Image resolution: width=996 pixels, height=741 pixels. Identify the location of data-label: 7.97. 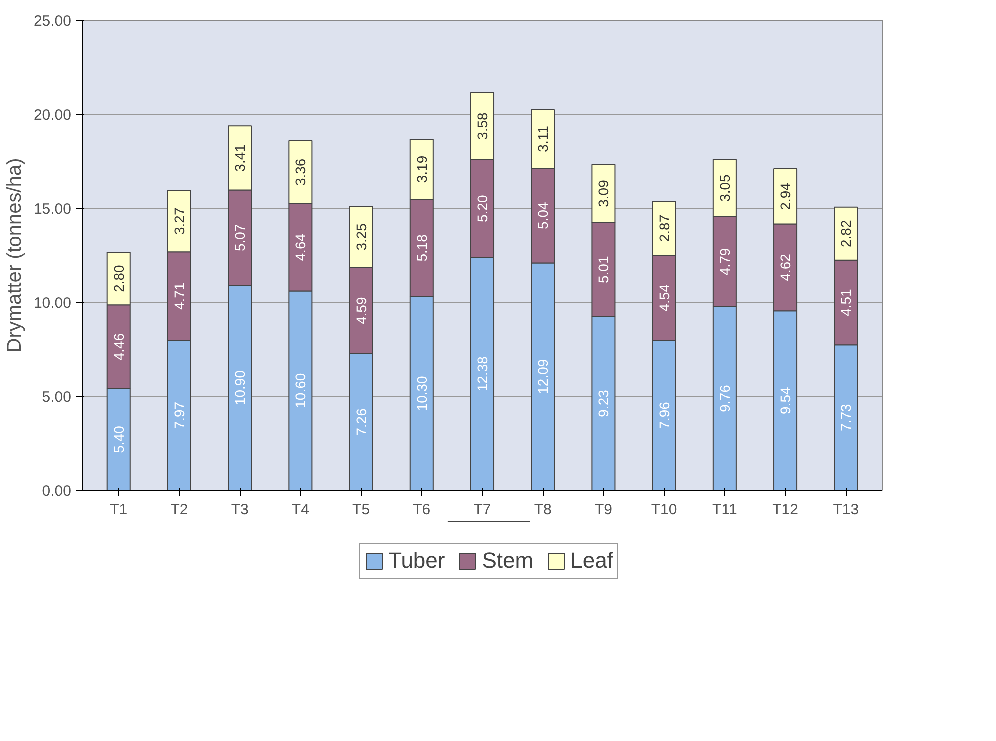
(179, 416).